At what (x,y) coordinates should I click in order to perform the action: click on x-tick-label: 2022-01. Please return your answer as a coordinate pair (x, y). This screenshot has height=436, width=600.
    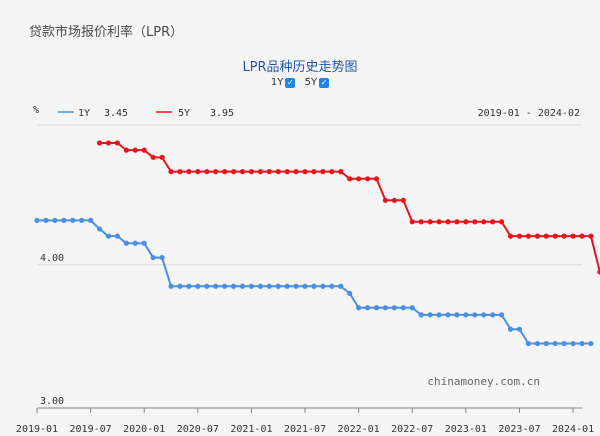
    Looking at the image, I should click on (359, 429).